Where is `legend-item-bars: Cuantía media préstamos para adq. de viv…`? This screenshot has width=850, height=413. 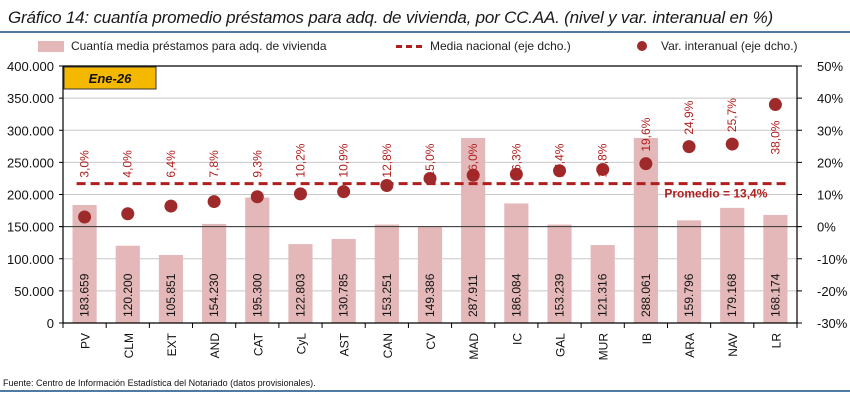
legend-item-bars: Cuantía media préstamos para adq. de viv… is located at coordinates (182, 46).